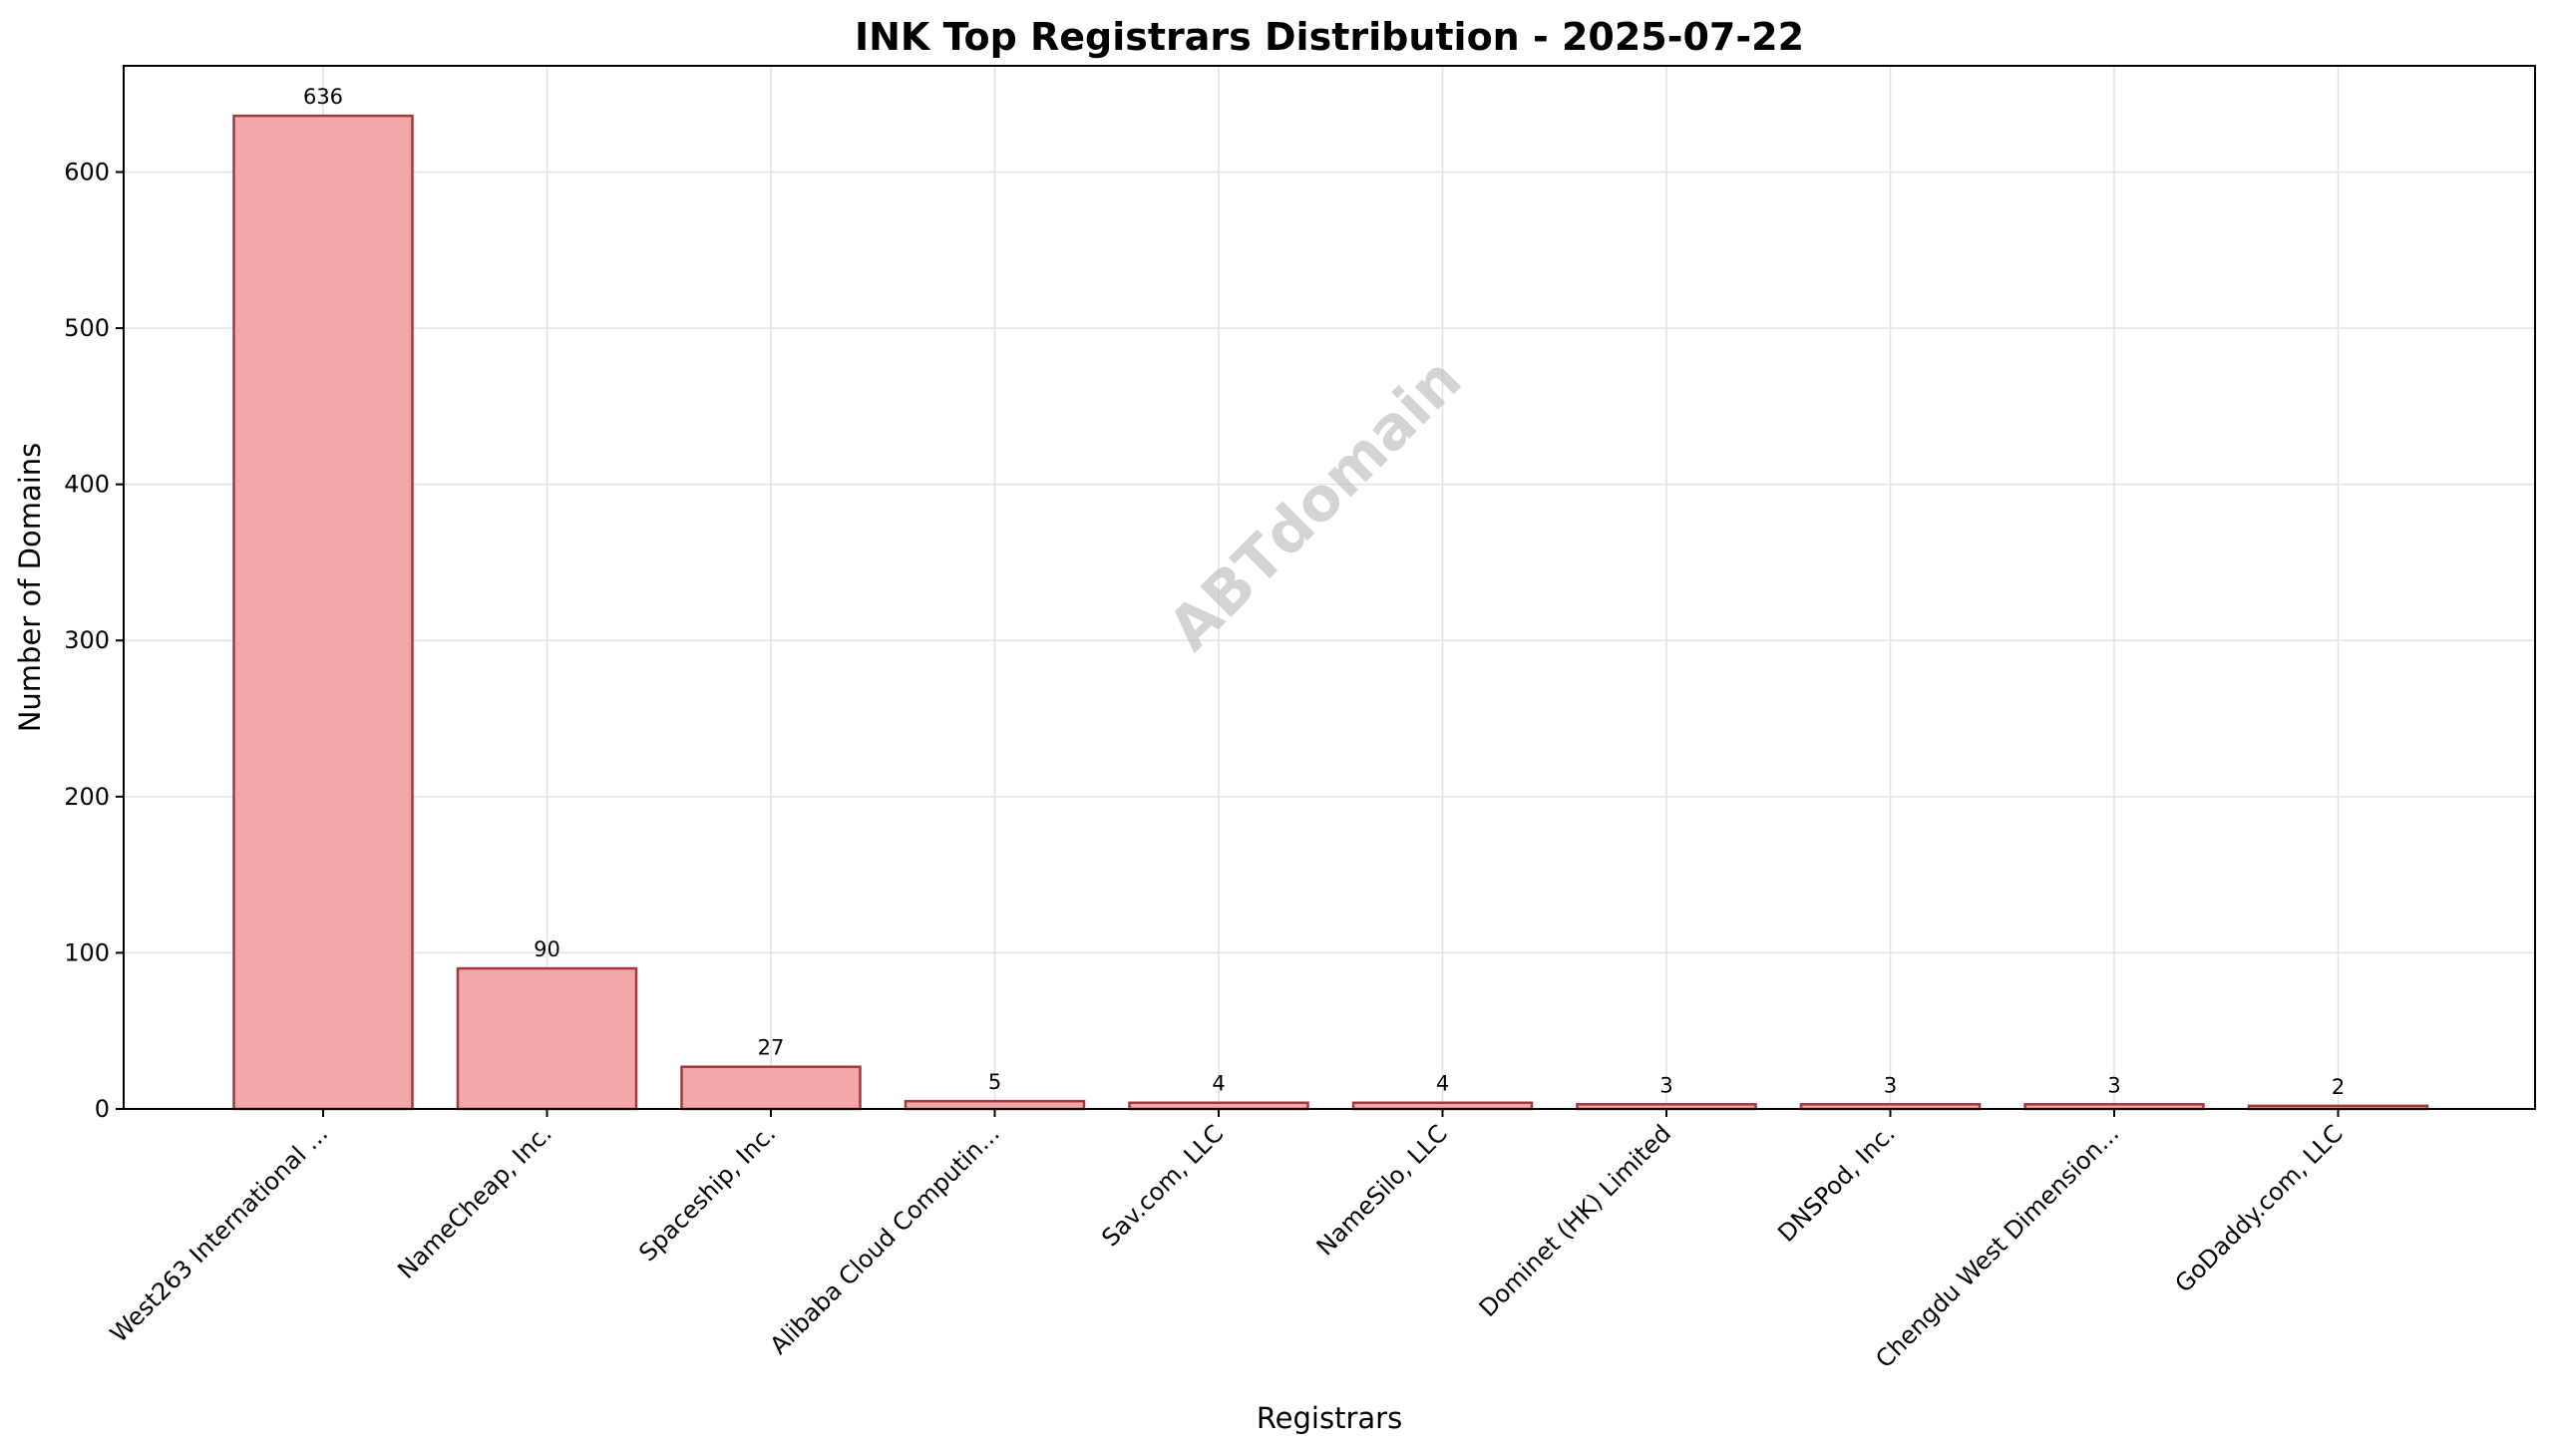  I want to click on y-tick-label: 600, so click(87, 171).